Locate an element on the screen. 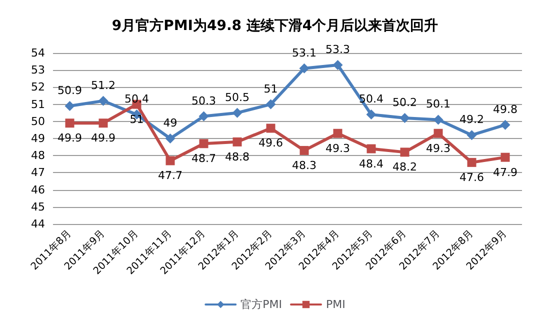 The width and height of the screenshot is (550, 327). data-label: 51 is located at coordinates (271, 89).